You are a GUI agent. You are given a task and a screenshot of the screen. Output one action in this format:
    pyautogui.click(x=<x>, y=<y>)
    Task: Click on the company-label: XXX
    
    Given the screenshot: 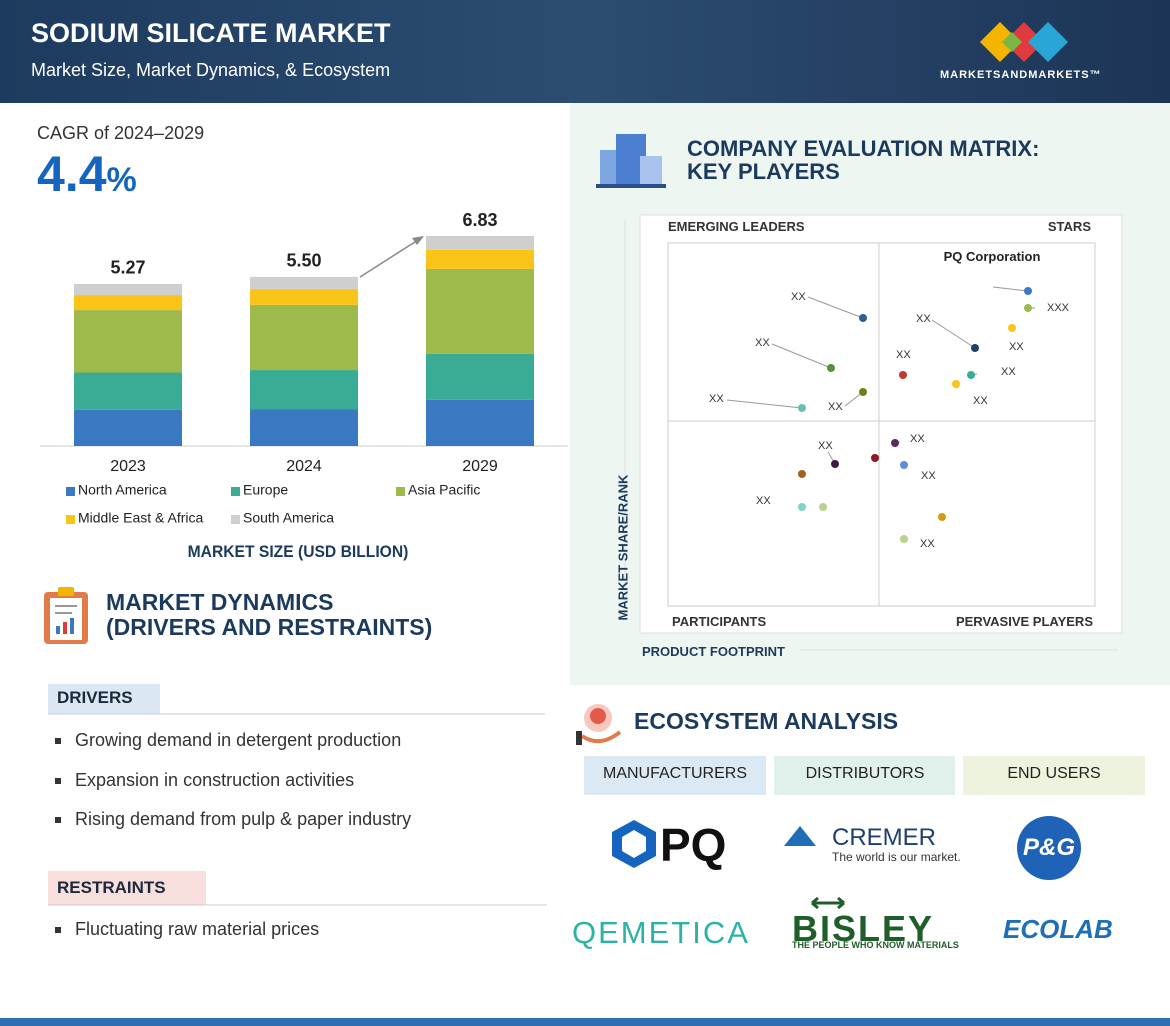 What is the action you would take?
    pyautogui.click(x=1058, y=308)
    